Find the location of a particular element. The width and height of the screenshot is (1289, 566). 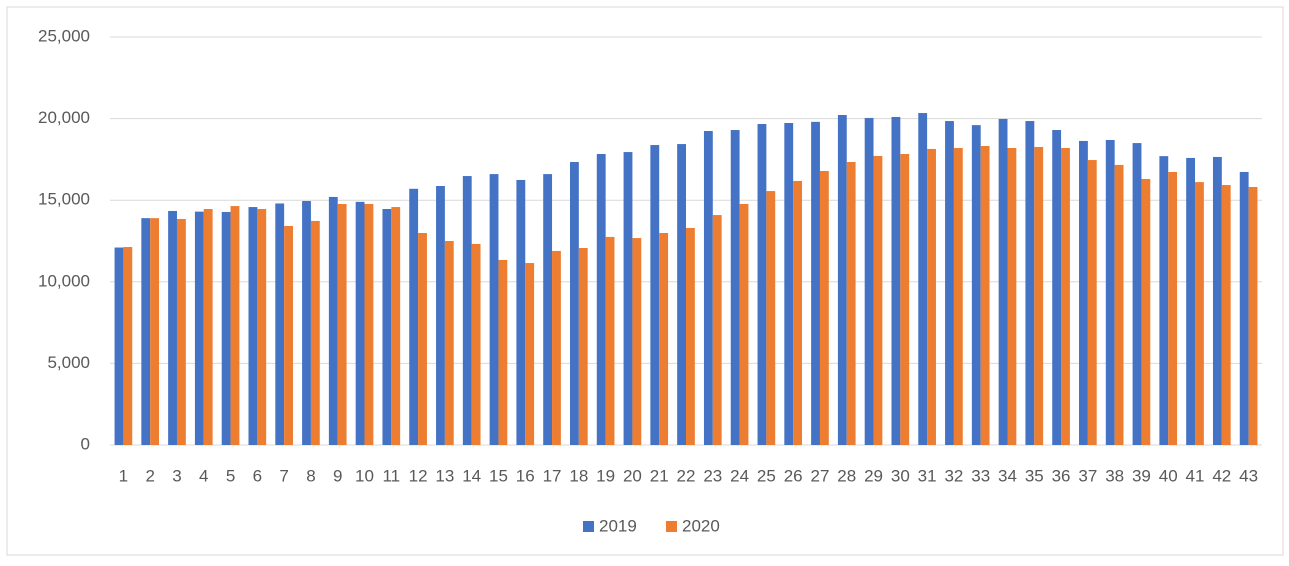

x-tick-label: 8 is located at coordinates (310, 475).